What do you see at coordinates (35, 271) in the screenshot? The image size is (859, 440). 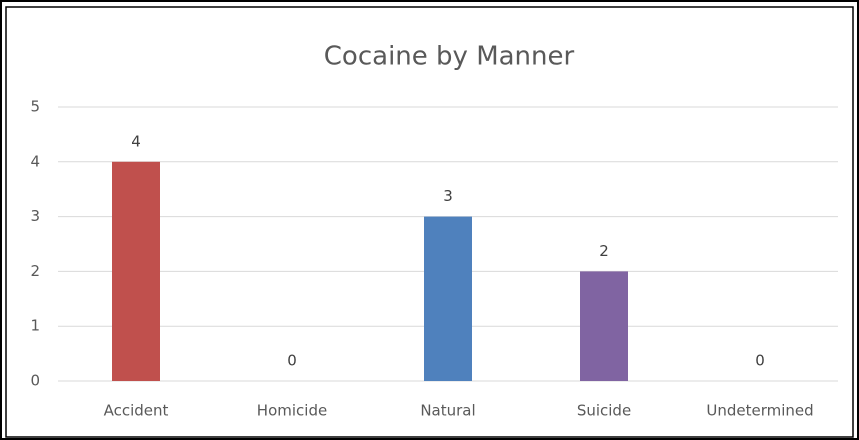 I see `y-tick-label: 2` at bounding box center [35, 271].